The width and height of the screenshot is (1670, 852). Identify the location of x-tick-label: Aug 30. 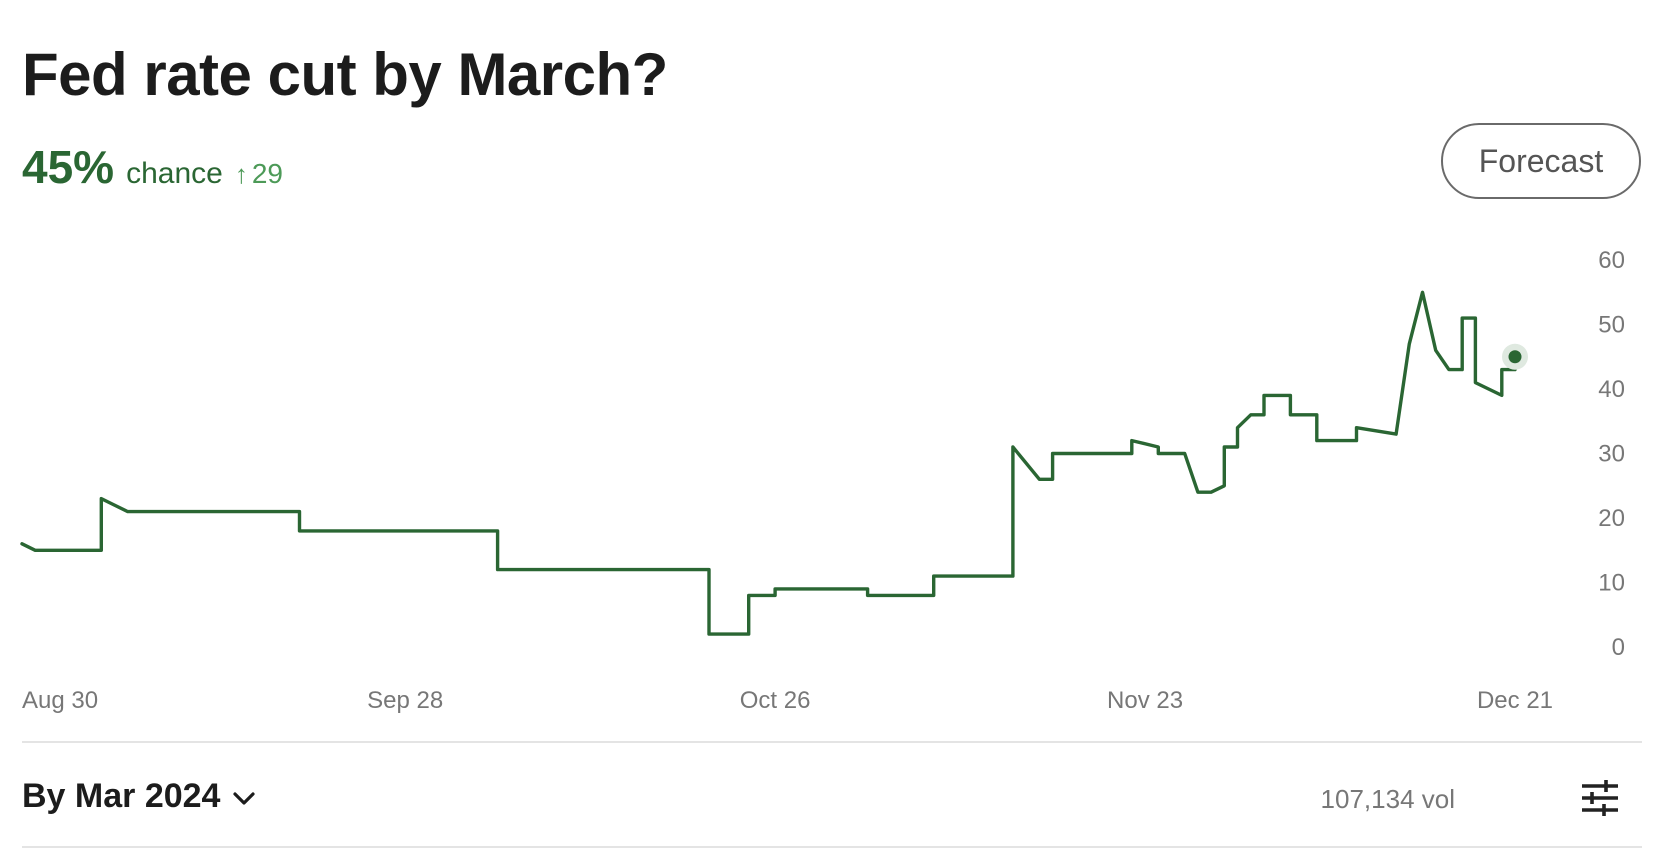
(60, 700).